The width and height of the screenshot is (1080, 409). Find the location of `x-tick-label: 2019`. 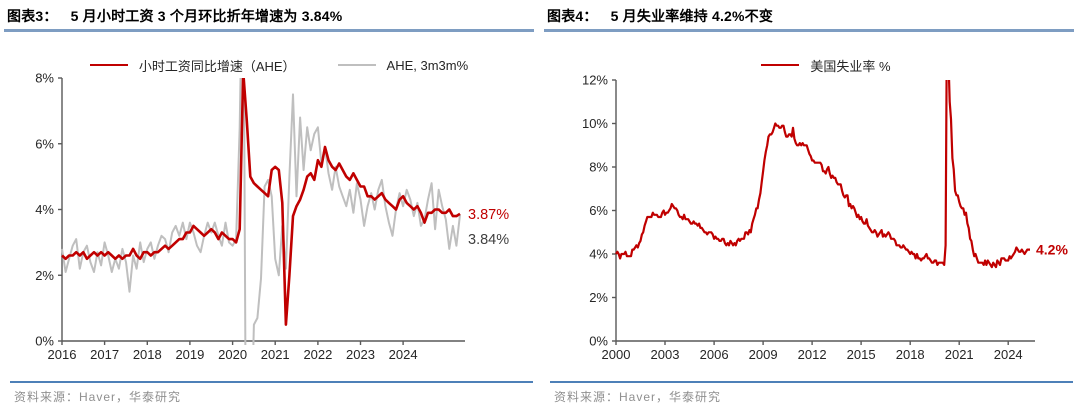

x-tick-label: 2019 is located at coordinates (189, 354).